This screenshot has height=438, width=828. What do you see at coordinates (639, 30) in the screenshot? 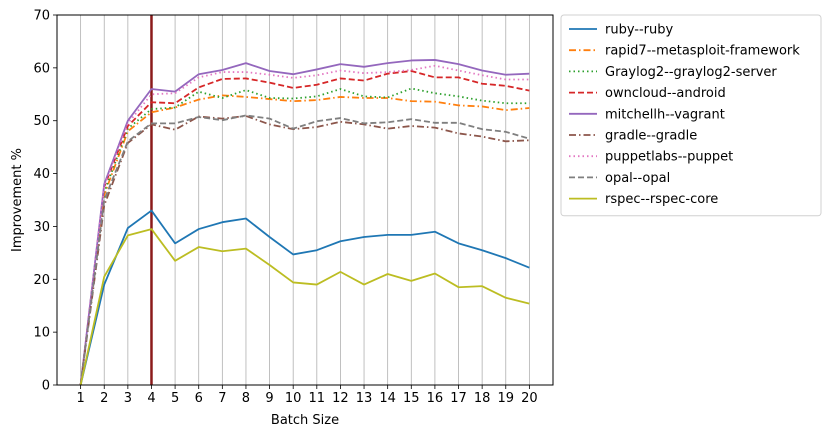
I see `legend-label: ruby--ruby` at bounding box center [639, 30].